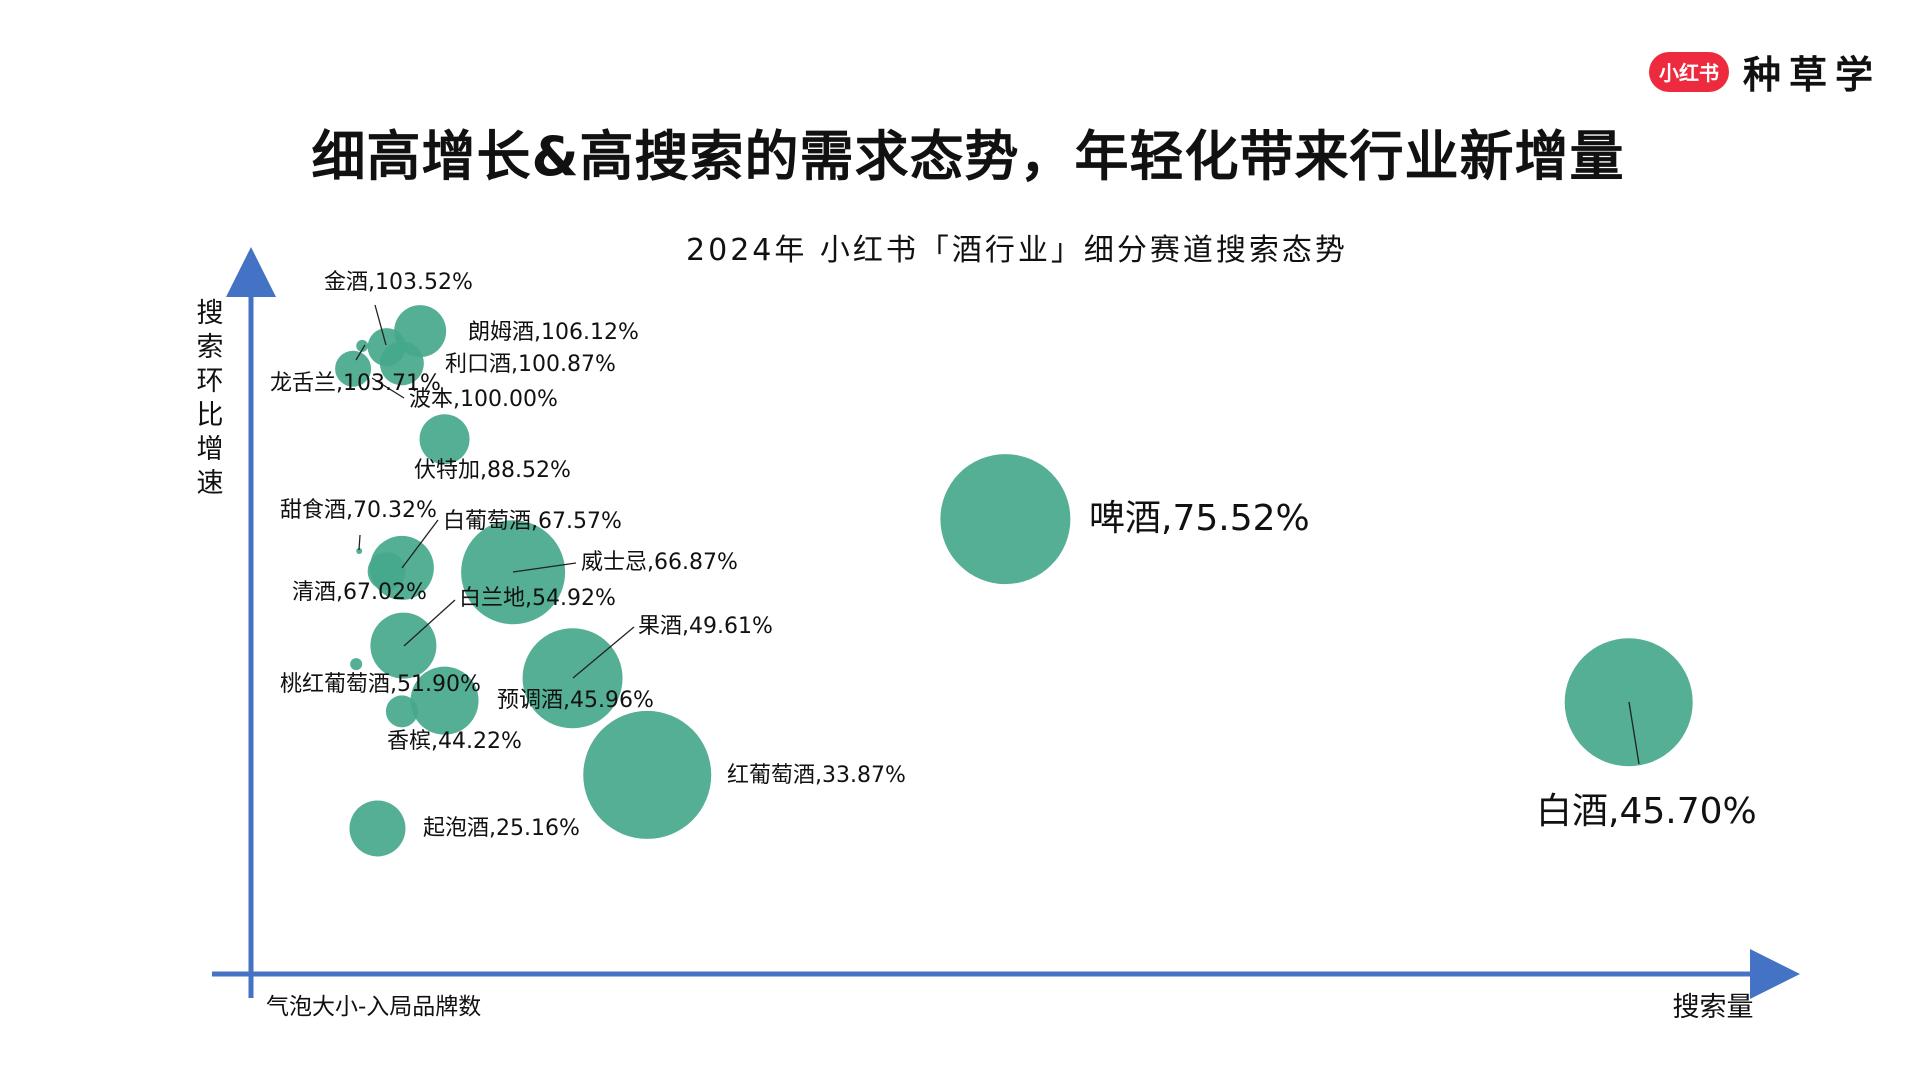 This screenshot has width=1920, height=1080. Describe the element at coordinates (501, 828) in the screenshot. I see `data-label: 起泡酒,25.16%` at that location.